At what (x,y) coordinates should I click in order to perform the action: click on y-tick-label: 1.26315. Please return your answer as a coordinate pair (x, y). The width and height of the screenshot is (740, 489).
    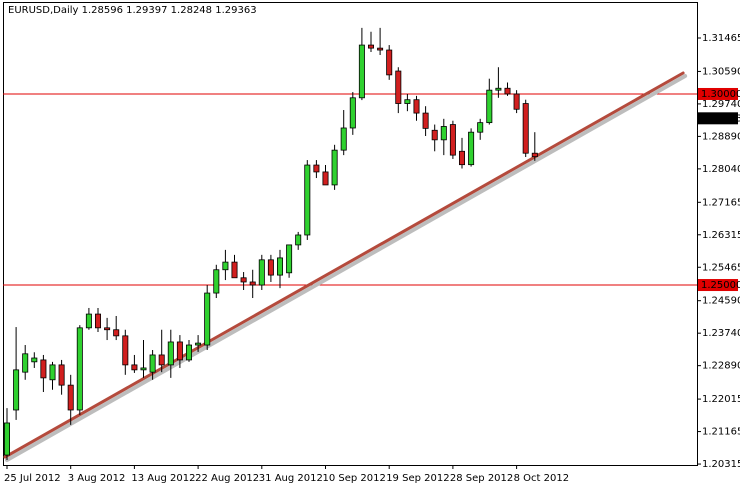
    Looking at the image, I should click on (721, 235).